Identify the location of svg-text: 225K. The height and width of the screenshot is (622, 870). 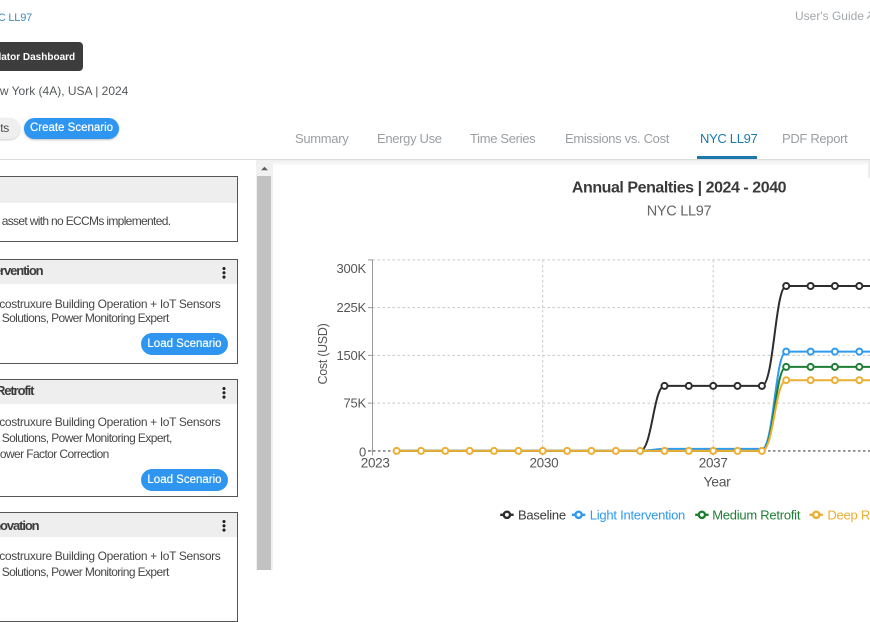
(351, 307).